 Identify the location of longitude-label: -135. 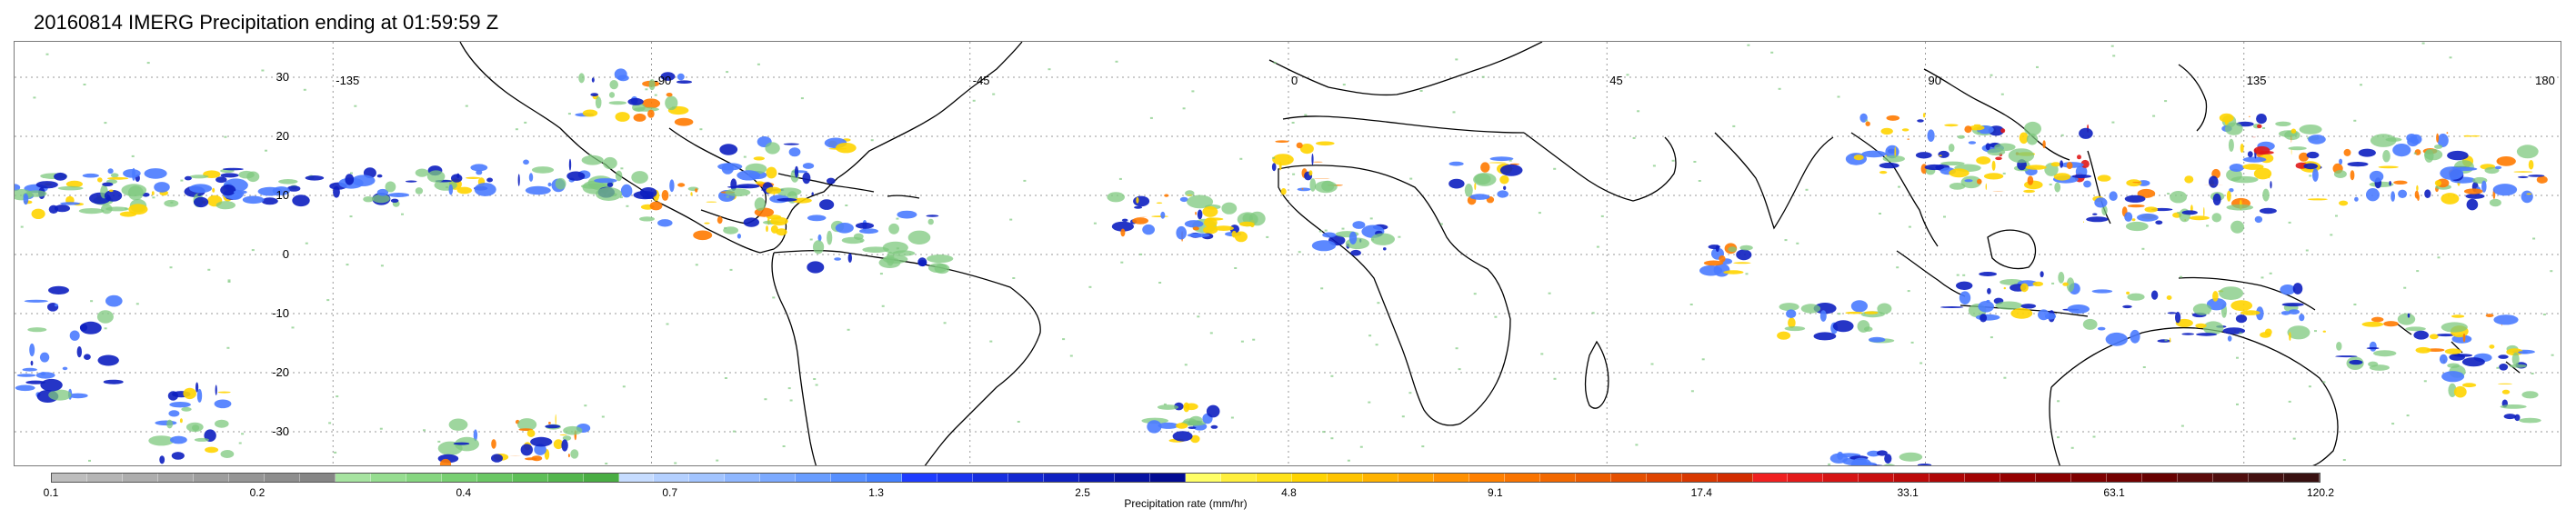
(348, 80).